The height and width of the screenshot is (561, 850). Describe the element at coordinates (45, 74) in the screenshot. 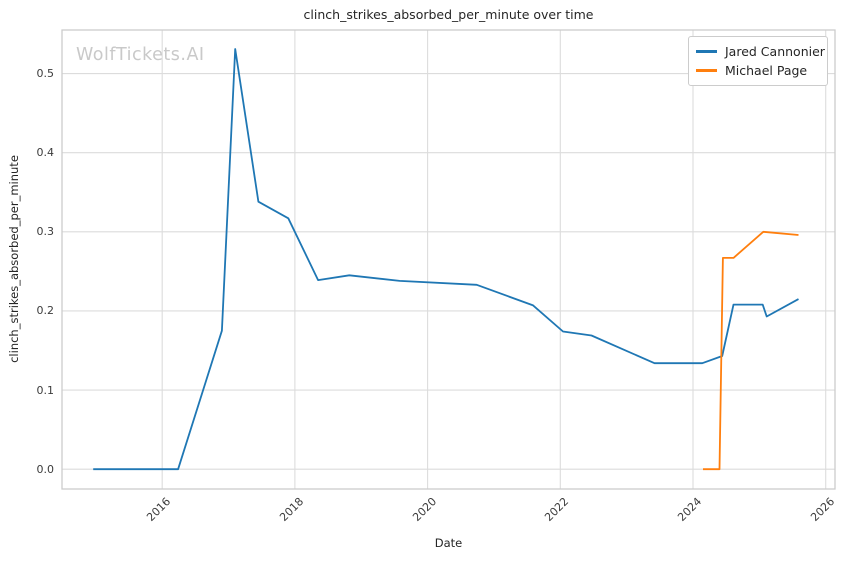

I see `y-tick-label: 0.5` at that location.